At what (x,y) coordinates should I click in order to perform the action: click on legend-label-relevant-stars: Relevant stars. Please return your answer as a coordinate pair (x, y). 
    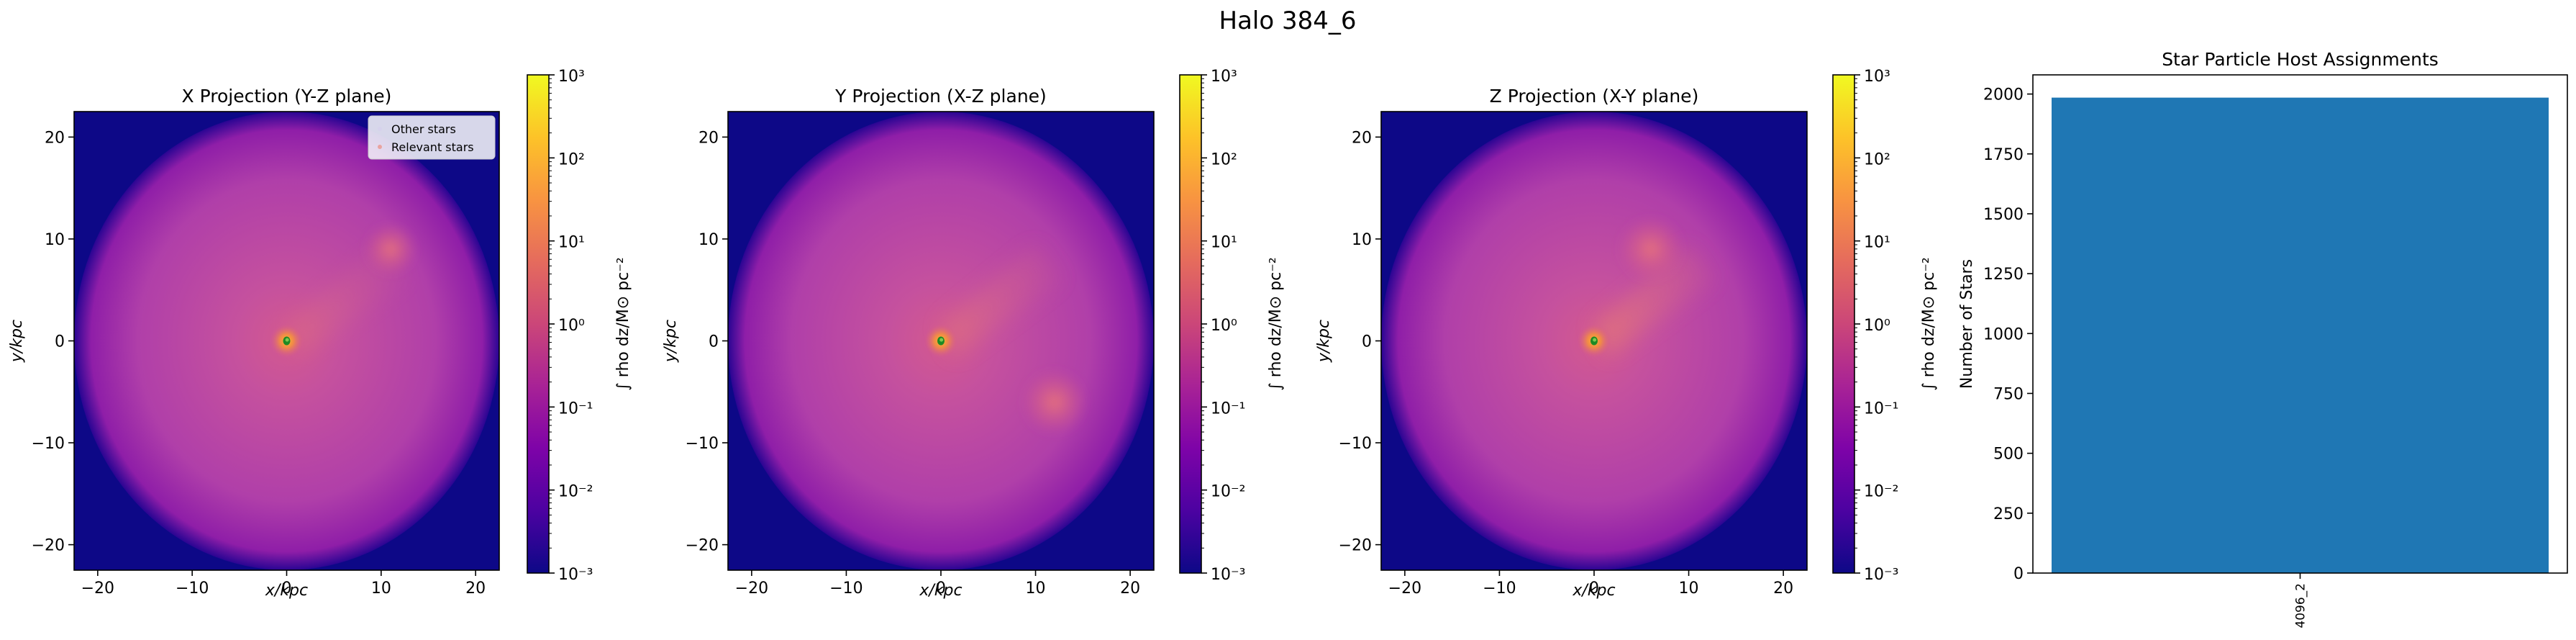
    Looking at the image, I should click on (432, 147).